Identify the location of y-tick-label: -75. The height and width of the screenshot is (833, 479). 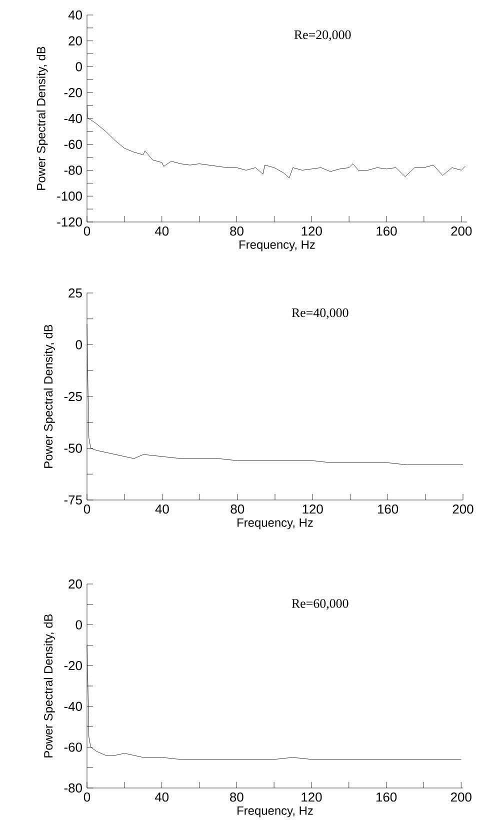
(73, 500).